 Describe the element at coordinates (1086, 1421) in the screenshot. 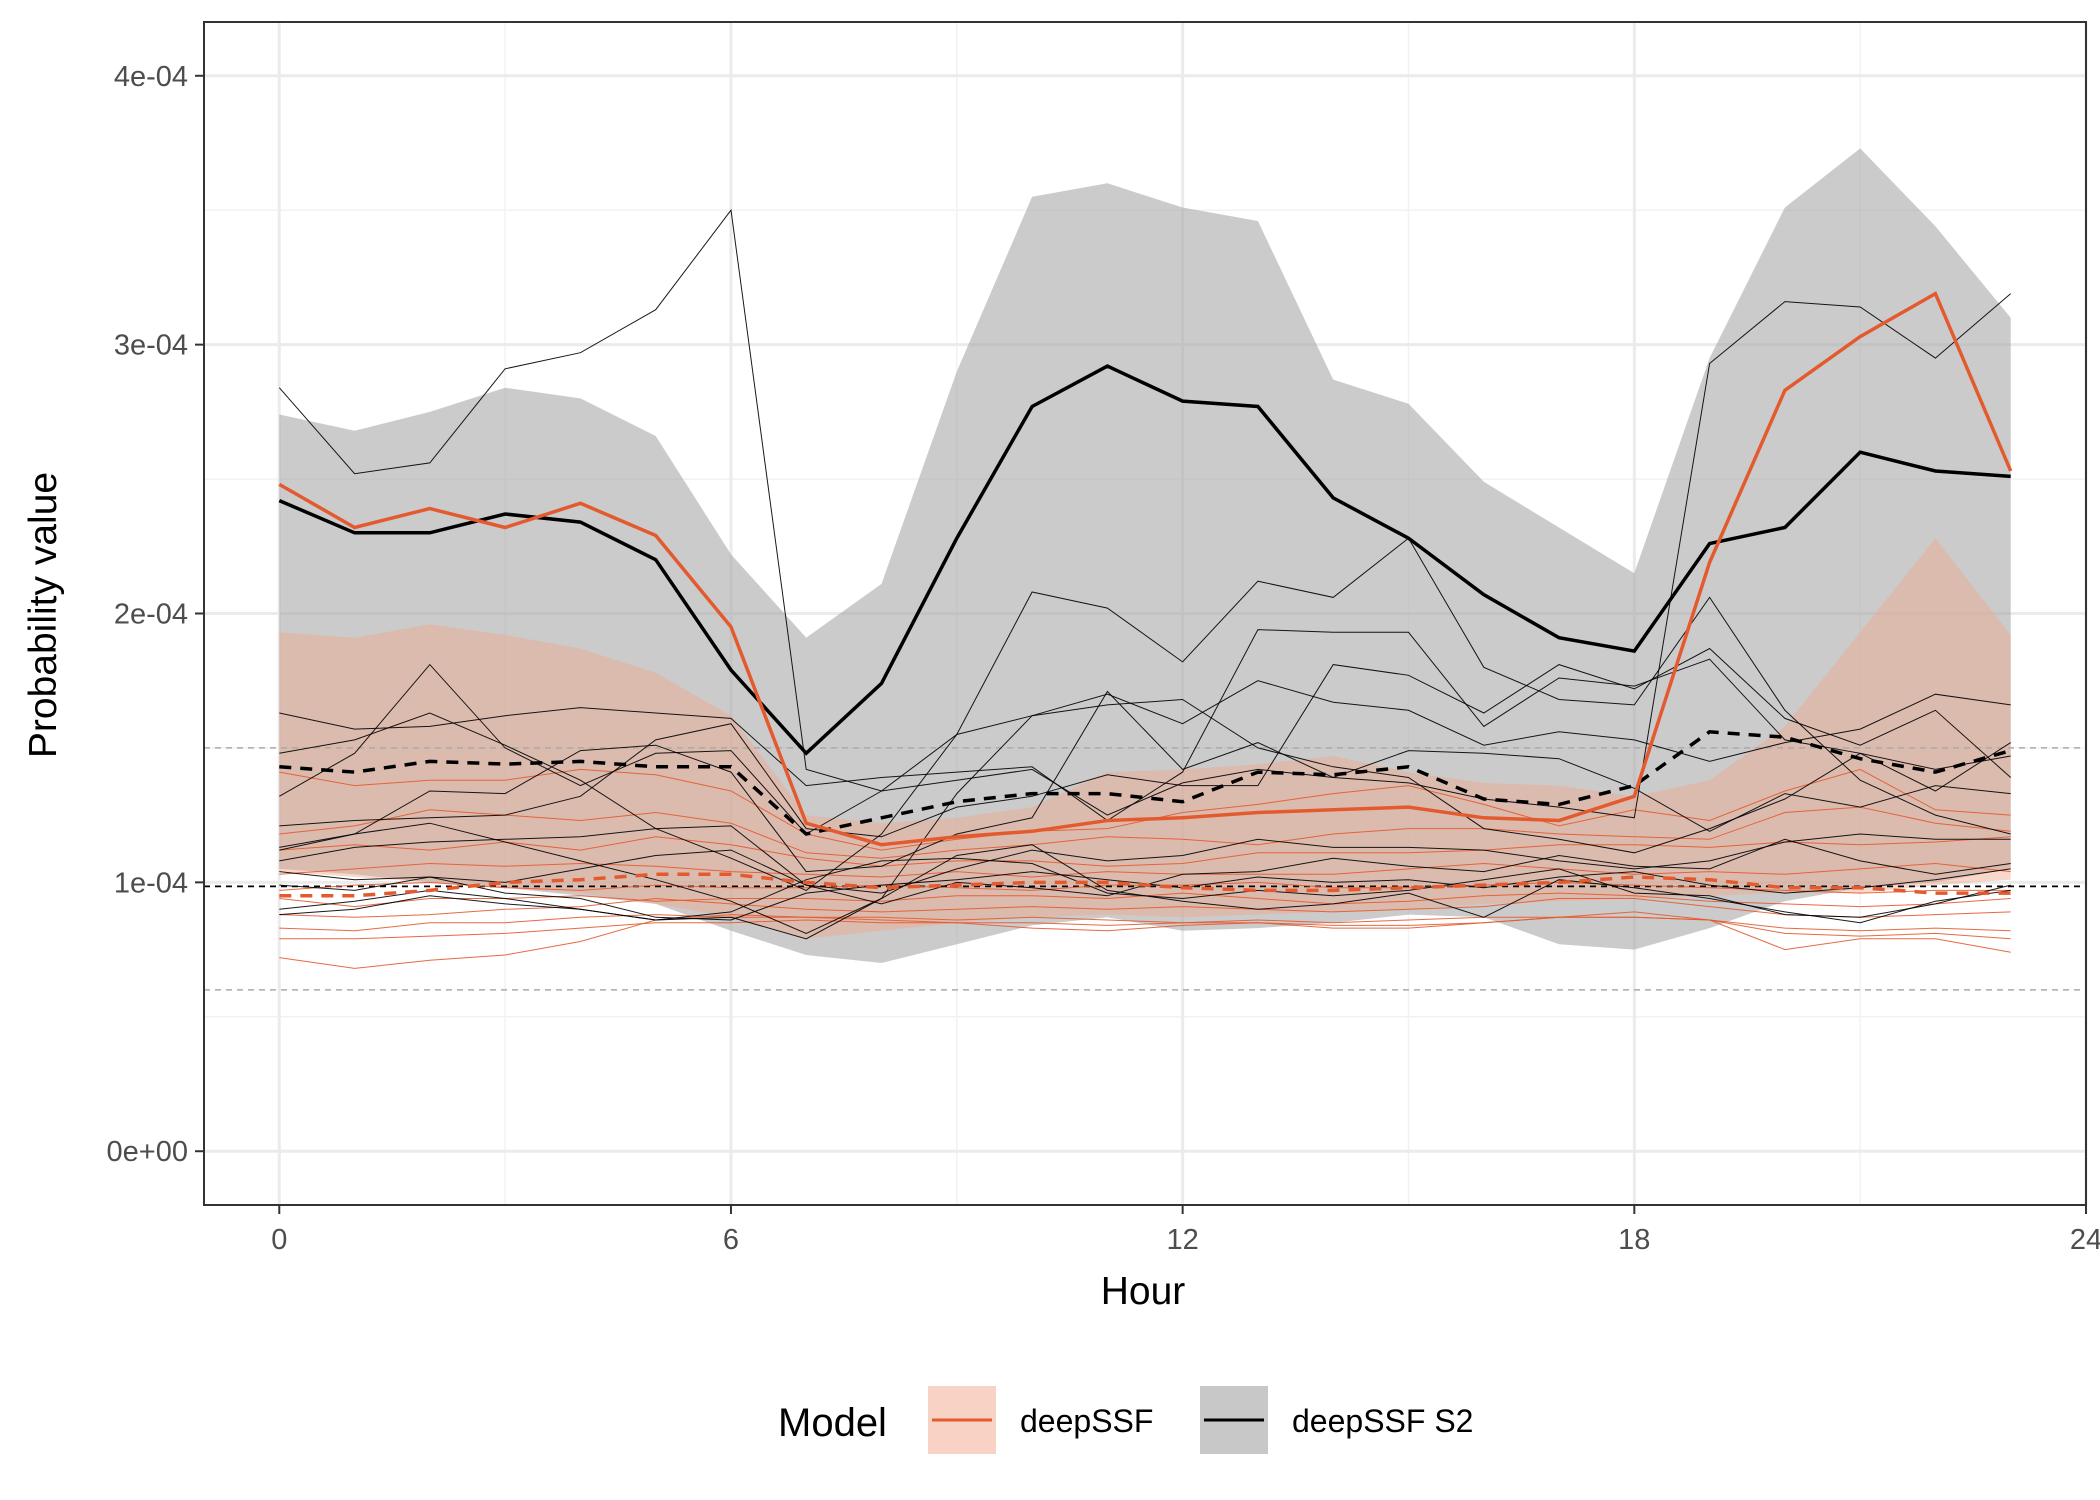

I see `legend-label-deepssf: deepSSF` at that location.